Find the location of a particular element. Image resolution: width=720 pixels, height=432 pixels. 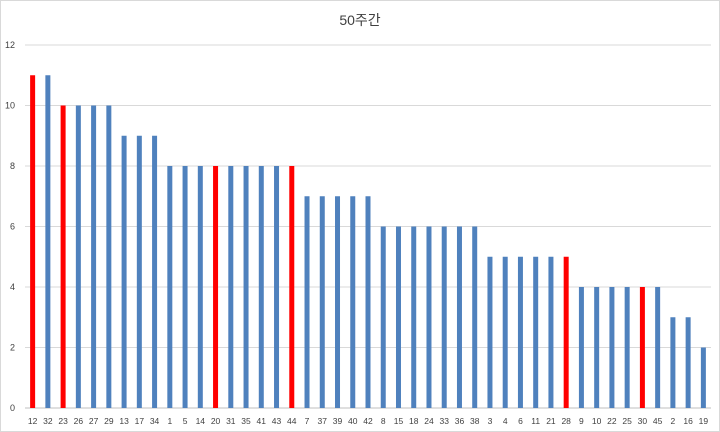

x-tick-label: 16 is located at coordinates (688, 421).